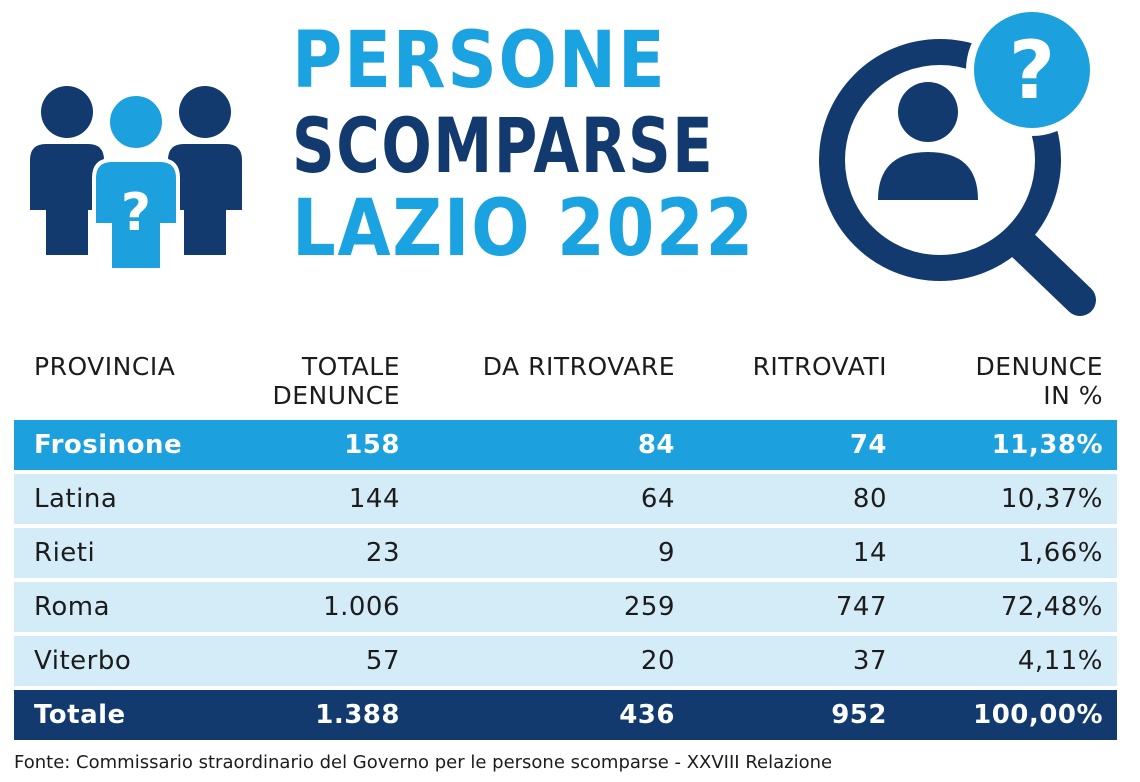  What do you see at coordinates (1009, 499) in the screenshot?
I see `cell-percent: 10,37%` at bounding box center [1009, 499].